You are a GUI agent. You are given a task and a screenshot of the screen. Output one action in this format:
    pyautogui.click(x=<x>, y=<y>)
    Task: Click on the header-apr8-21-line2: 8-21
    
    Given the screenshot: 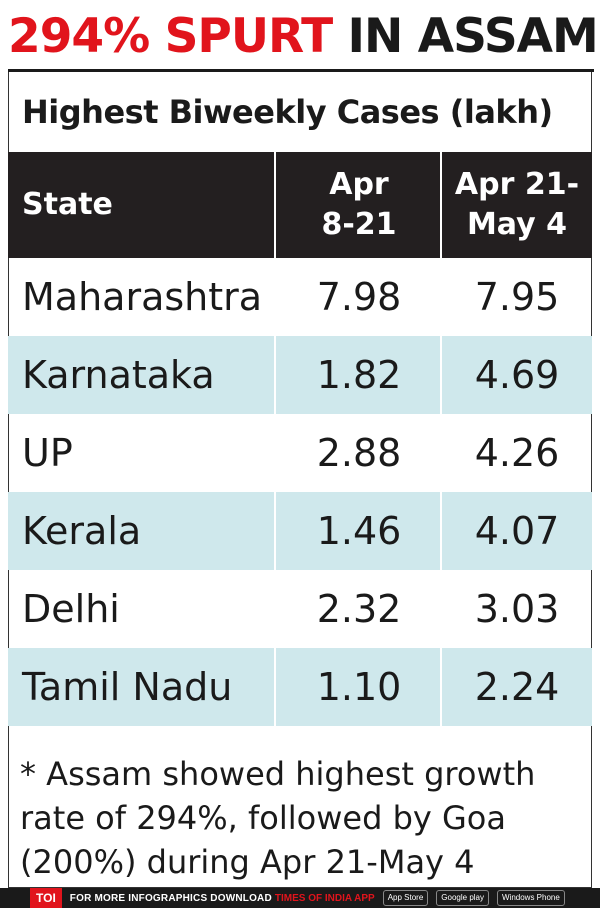 What is the action you would take?
    pyautogui.click(x=359, y=224)
    